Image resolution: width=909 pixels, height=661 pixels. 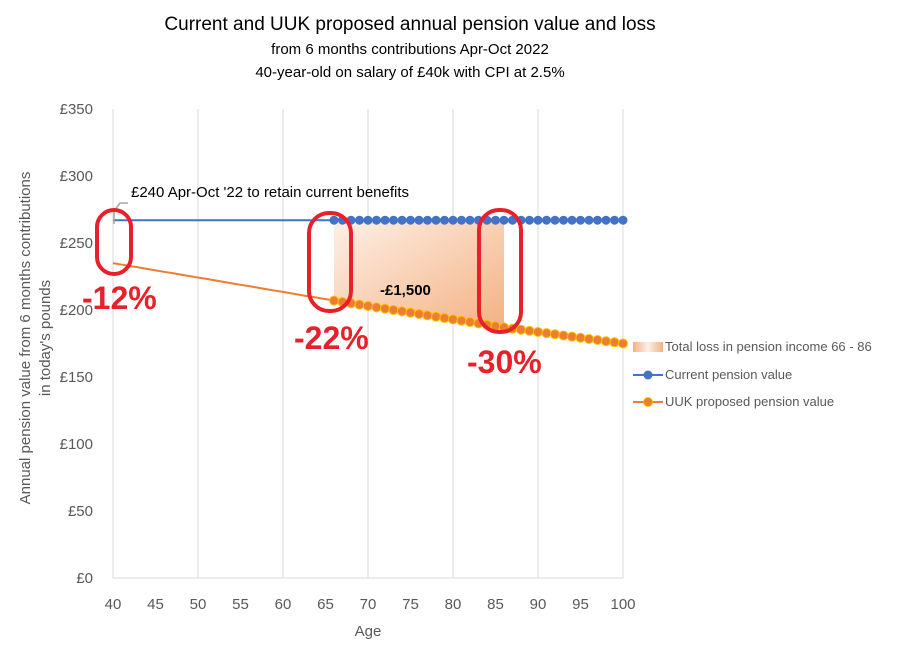 I want to click on y-tick-200: £200, so click(x=76, y=310).